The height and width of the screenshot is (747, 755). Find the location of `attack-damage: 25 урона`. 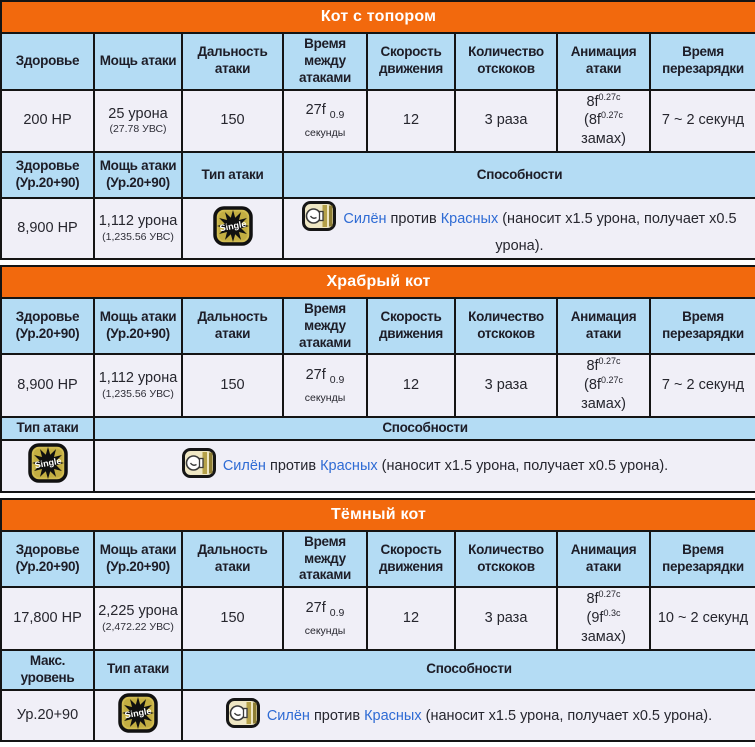

attack-damage: 25 урона is located at coordinates (138, 113).